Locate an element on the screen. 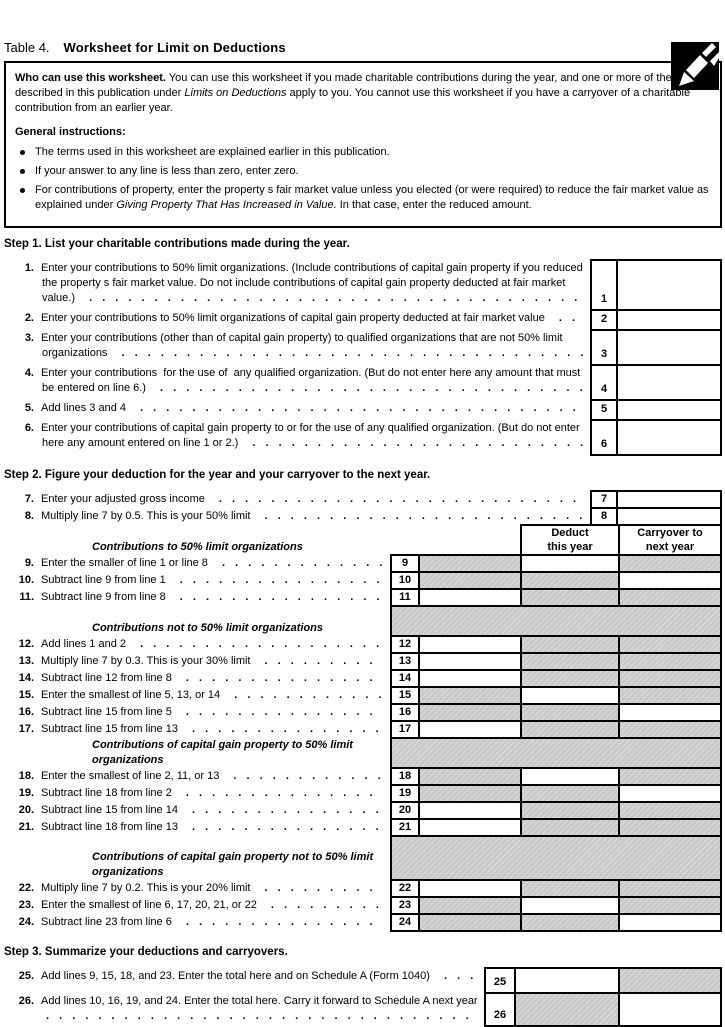 The image size is (725, 1027). line-12-carryover-cell is located at coordinates (670, 644).